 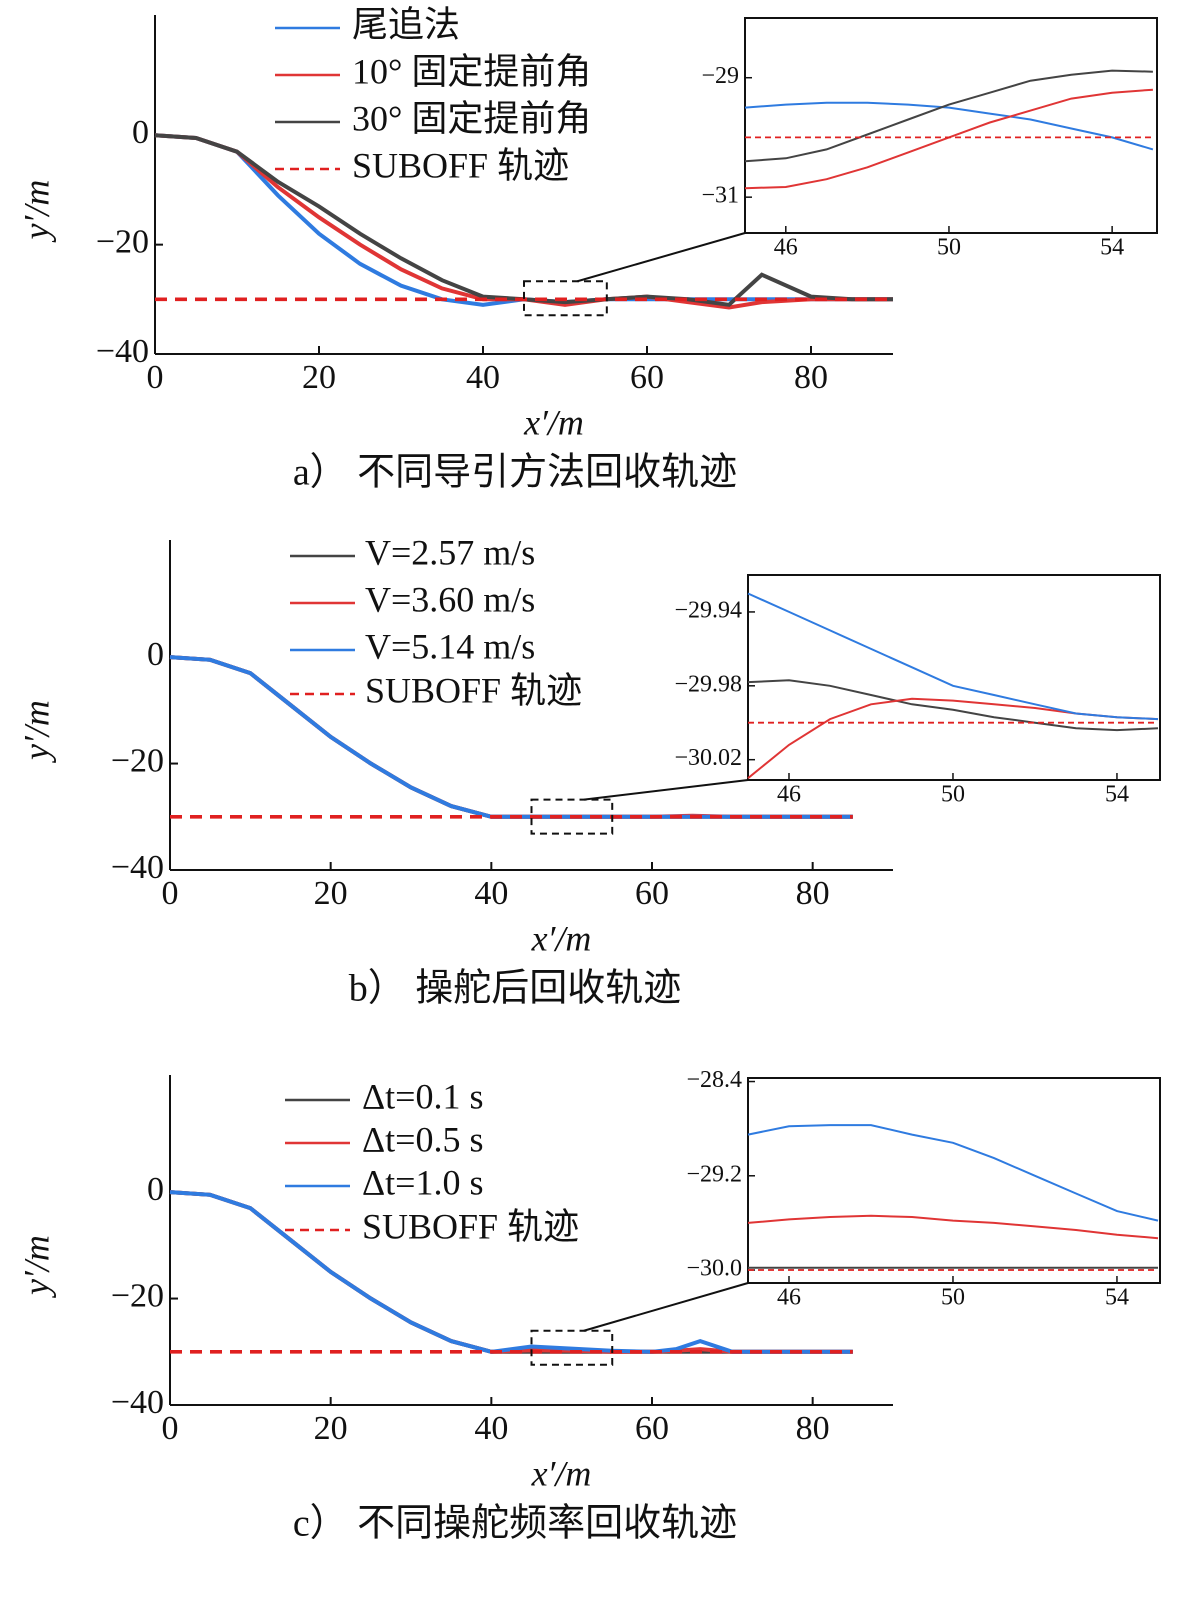 I want to click on legend-label: Δt=0.1 s, so click(x=422, y=1096).